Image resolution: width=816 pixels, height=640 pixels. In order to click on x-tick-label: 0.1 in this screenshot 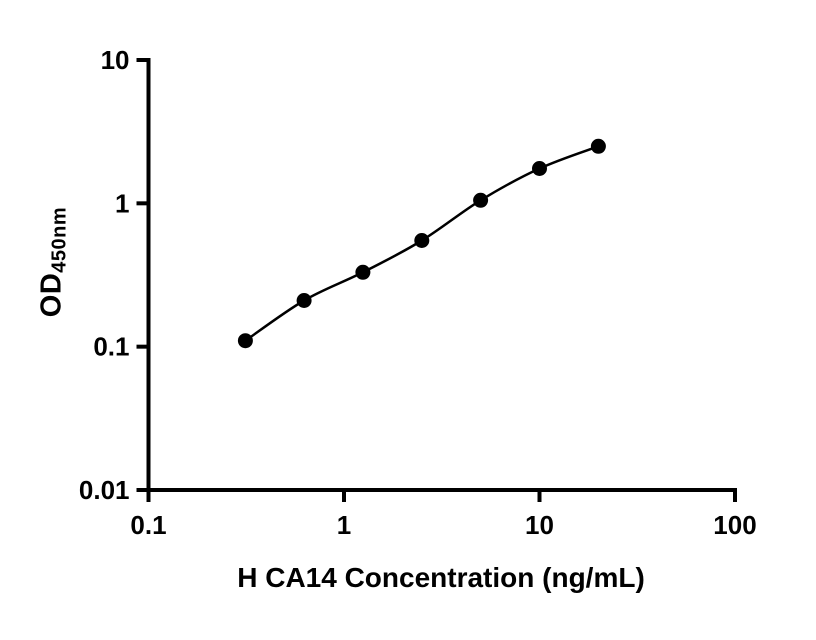, I will do `click(148, 525)`.